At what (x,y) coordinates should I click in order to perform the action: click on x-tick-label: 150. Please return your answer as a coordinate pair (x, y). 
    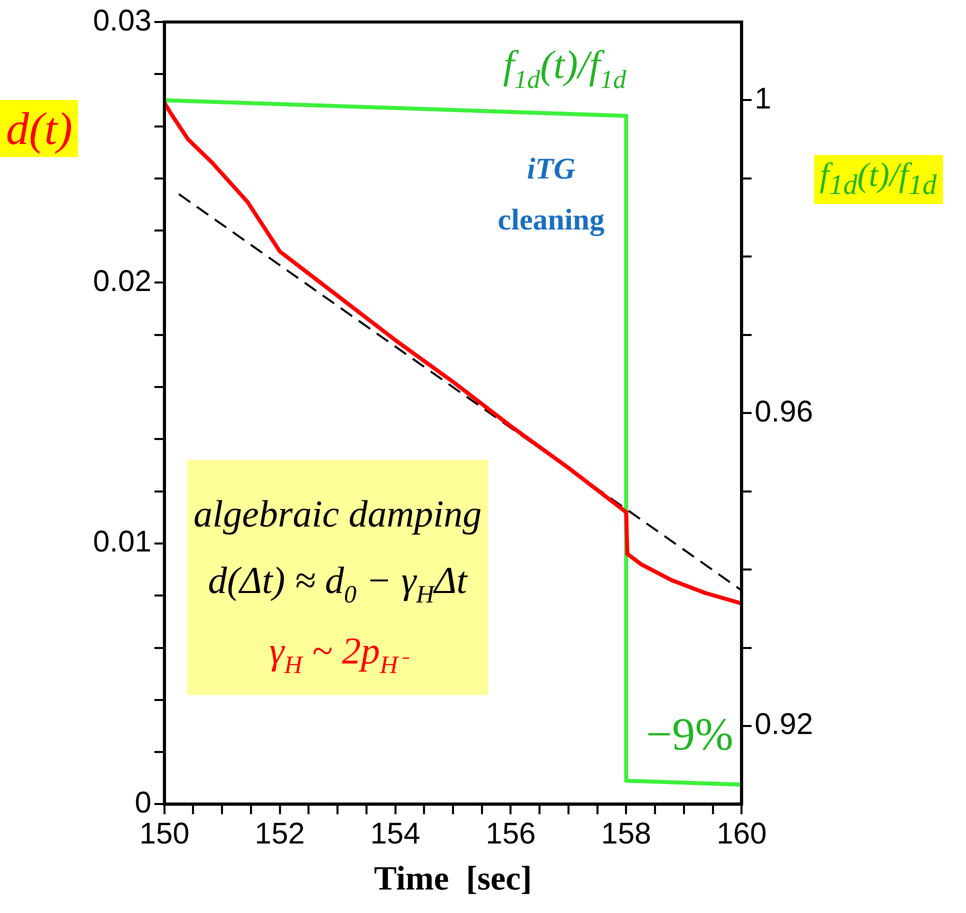
    Looking at the image, I should click on (164, 833).